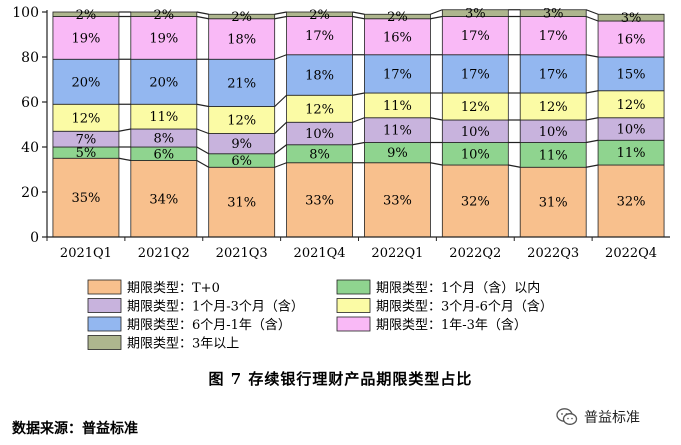 Image resolution: width=681 pixels, height=445 pixels. I want to click on data-label-2021Q2-3: 11%, so click(163, 117).